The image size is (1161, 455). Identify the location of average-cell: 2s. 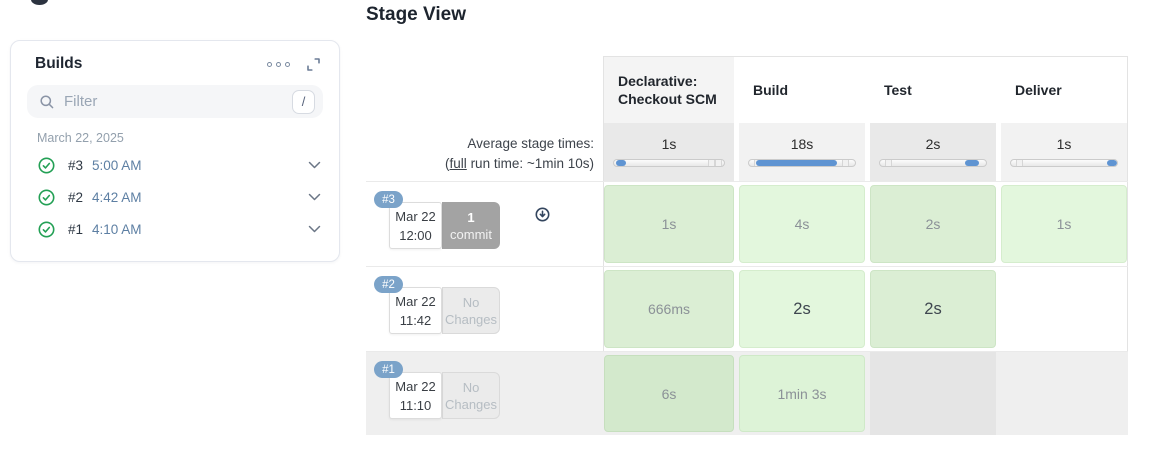
(933, 152).